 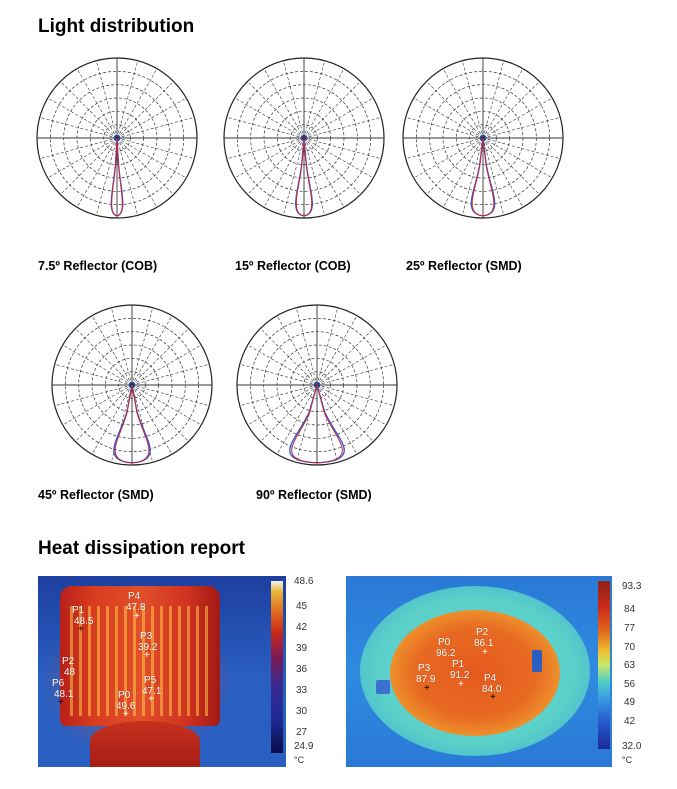 I want to click on point-value: 87.9, so click(x=426, y=679).